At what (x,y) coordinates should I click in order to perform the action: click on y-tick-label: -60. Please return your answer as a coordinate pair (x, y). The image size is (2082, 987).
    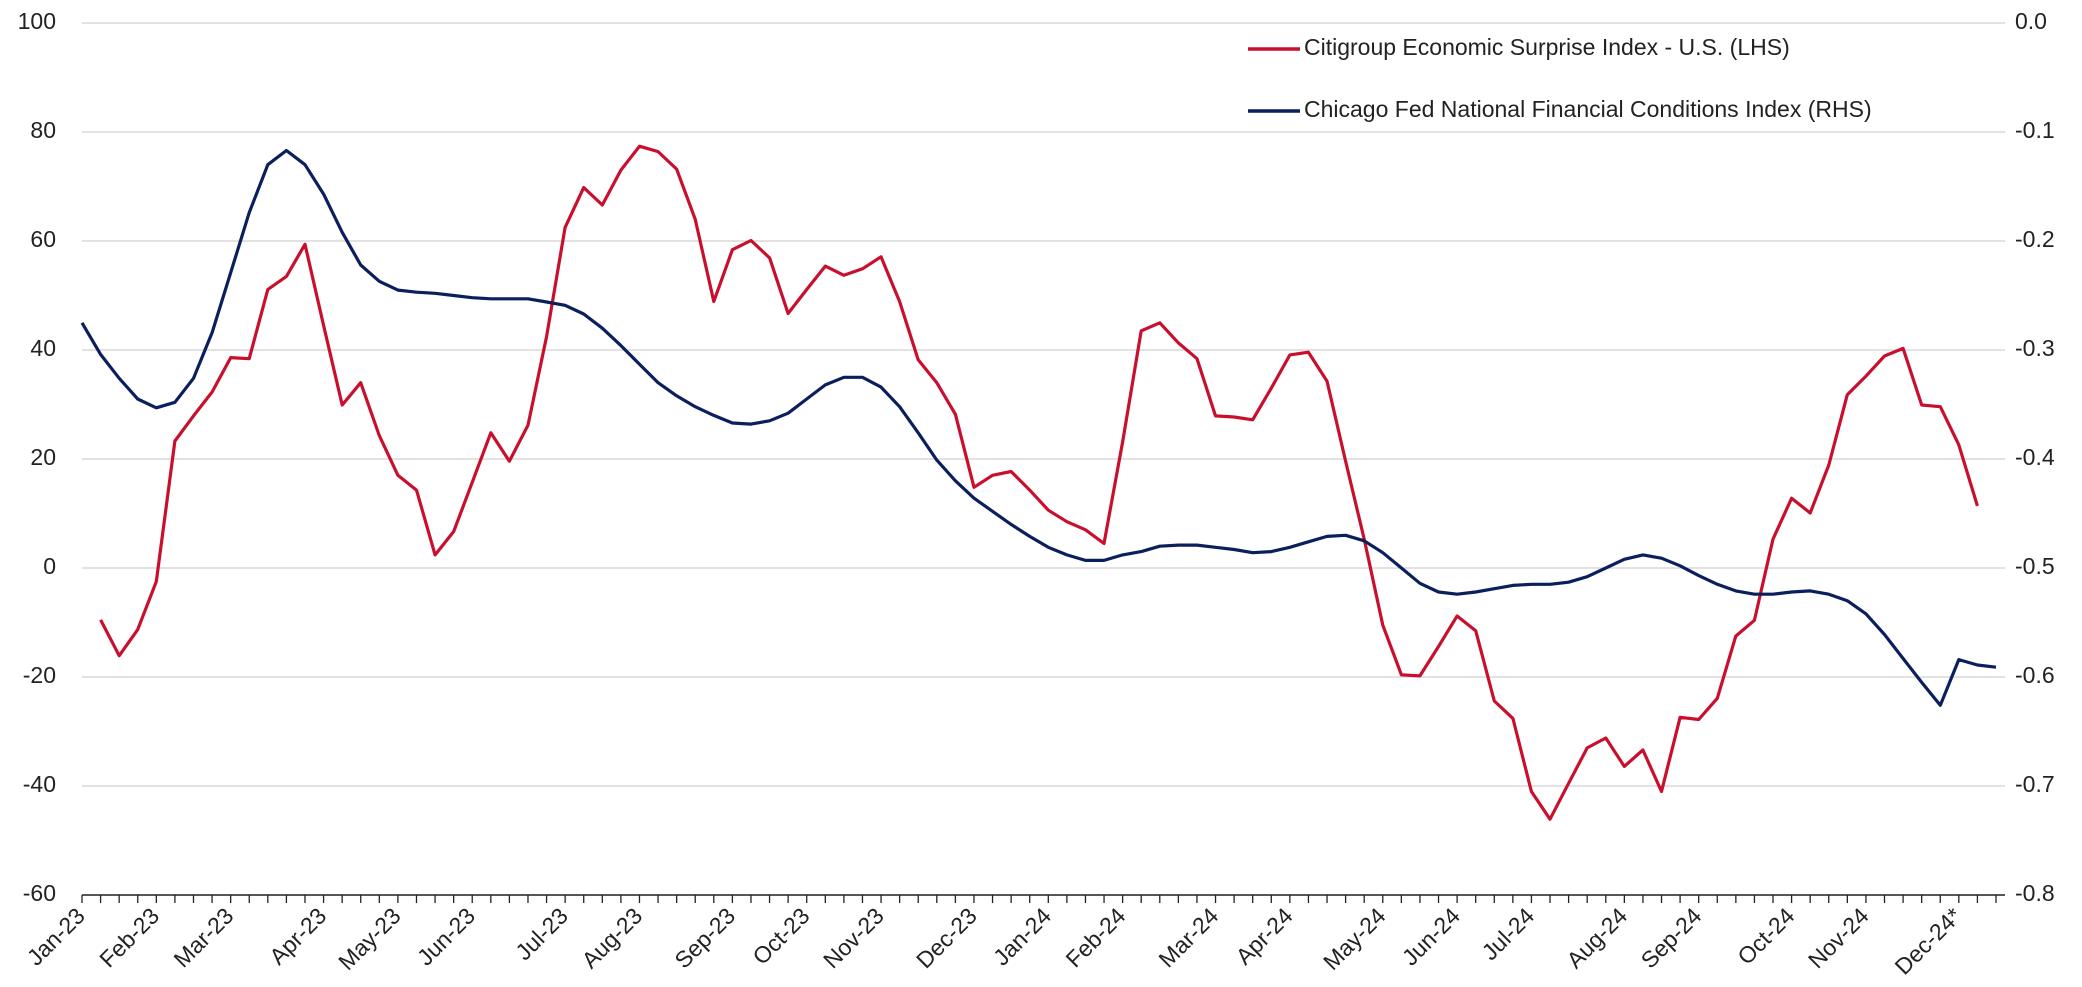
    Looking at the image, I should click on (39, 893).